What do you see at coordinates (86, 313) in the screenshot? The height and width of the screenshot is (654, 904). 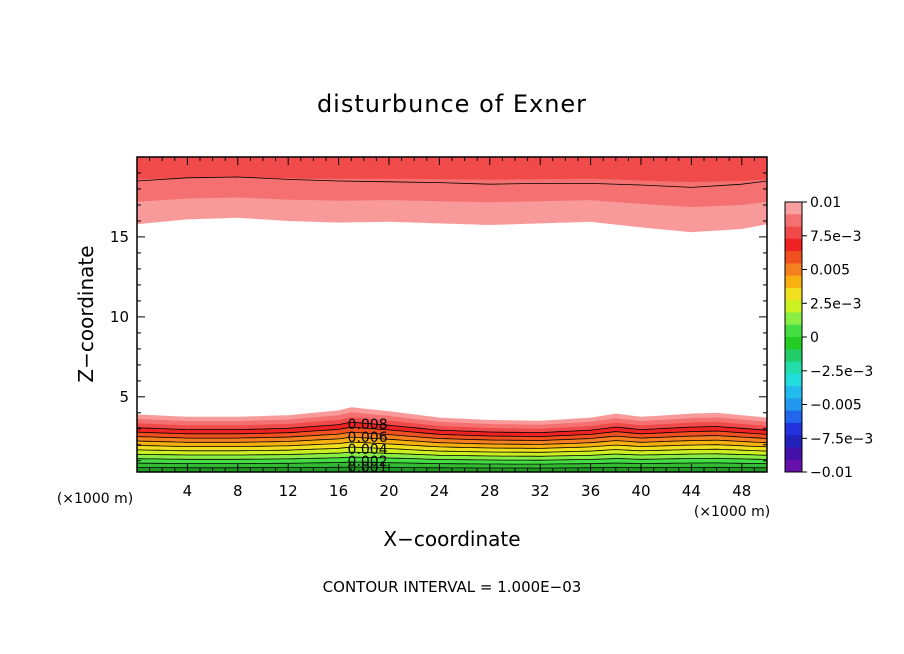 I see `y-axis-label: Z−coordinate` at bounding box center [86, 313].